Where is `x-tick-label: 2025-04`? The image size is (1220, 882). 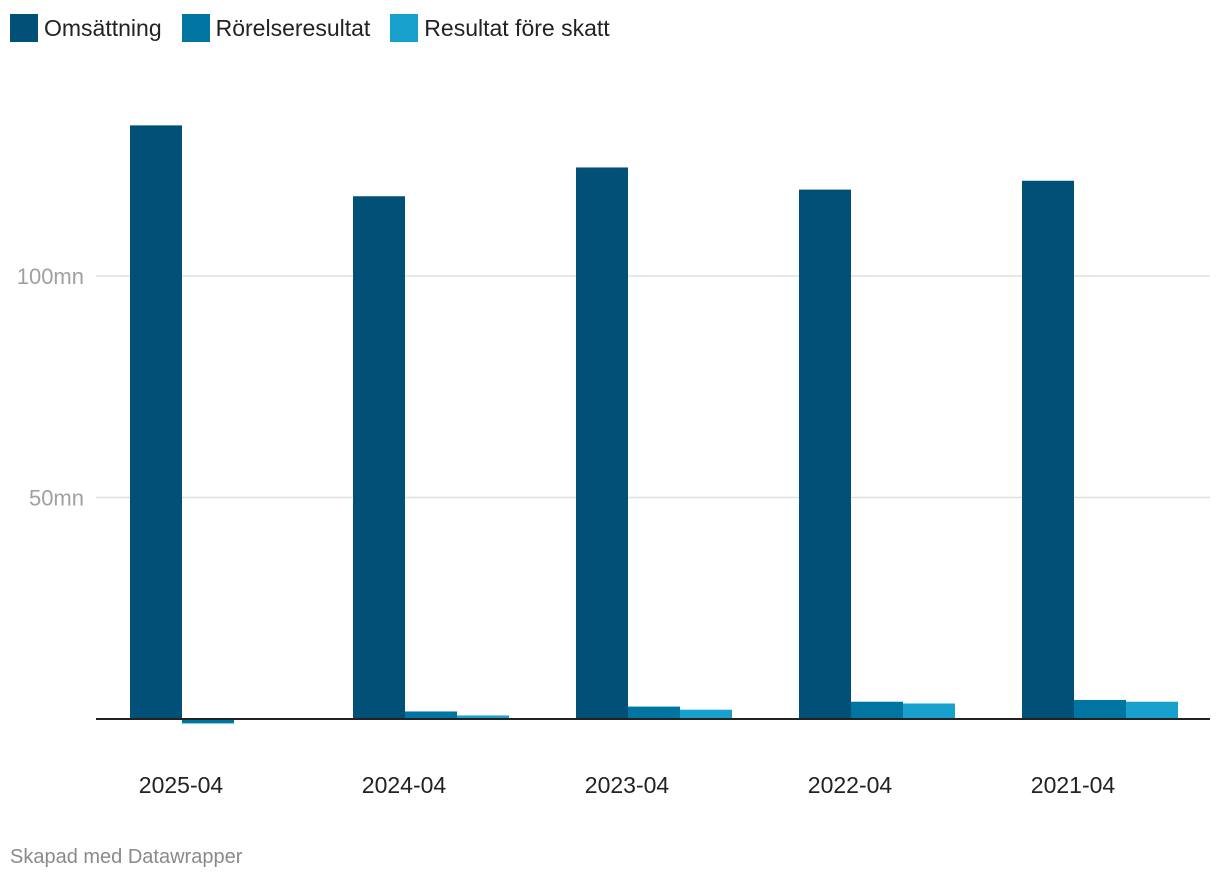 x-tick-label: 2025-04 is located at coordinates (181, 785).